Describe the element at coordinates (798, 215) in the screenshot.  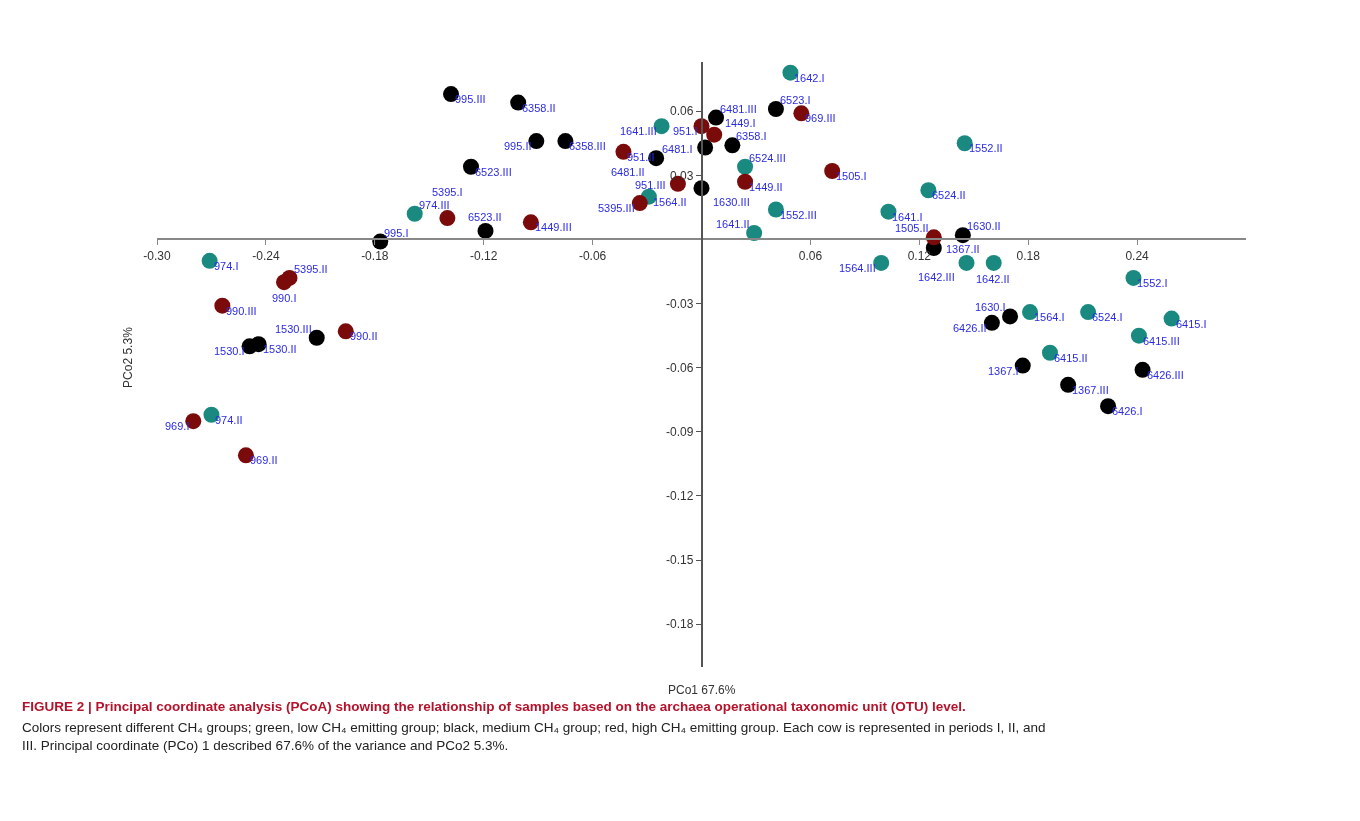
I see `annotation: 1552.III` at that location.